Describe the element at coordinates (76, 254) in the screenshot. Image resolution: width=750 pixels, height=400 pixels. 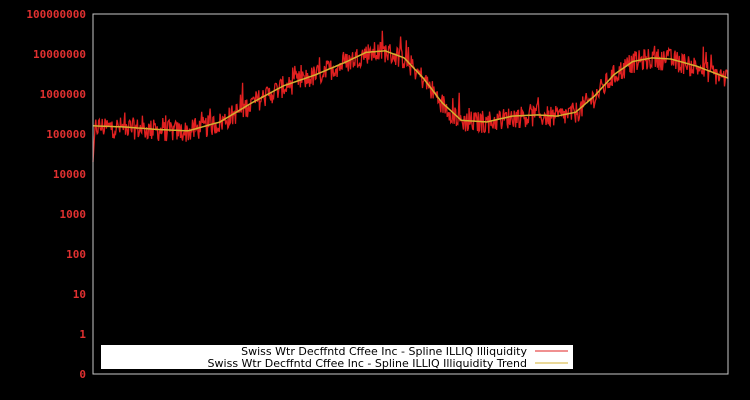
I see `y-tick-label: 100` at that location.